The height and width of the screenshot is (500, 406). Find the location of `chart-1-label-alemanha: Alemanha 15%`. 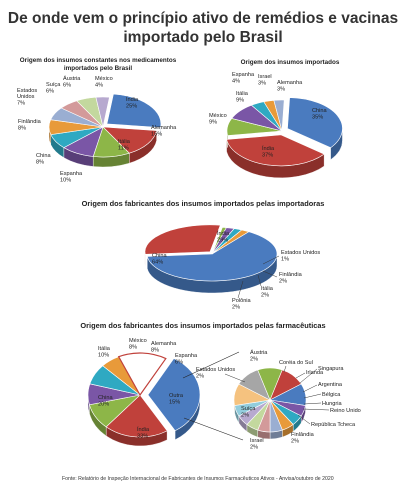

chart-1-label-alemanha: Alemanha 15% is located at coordinates (164, 131).